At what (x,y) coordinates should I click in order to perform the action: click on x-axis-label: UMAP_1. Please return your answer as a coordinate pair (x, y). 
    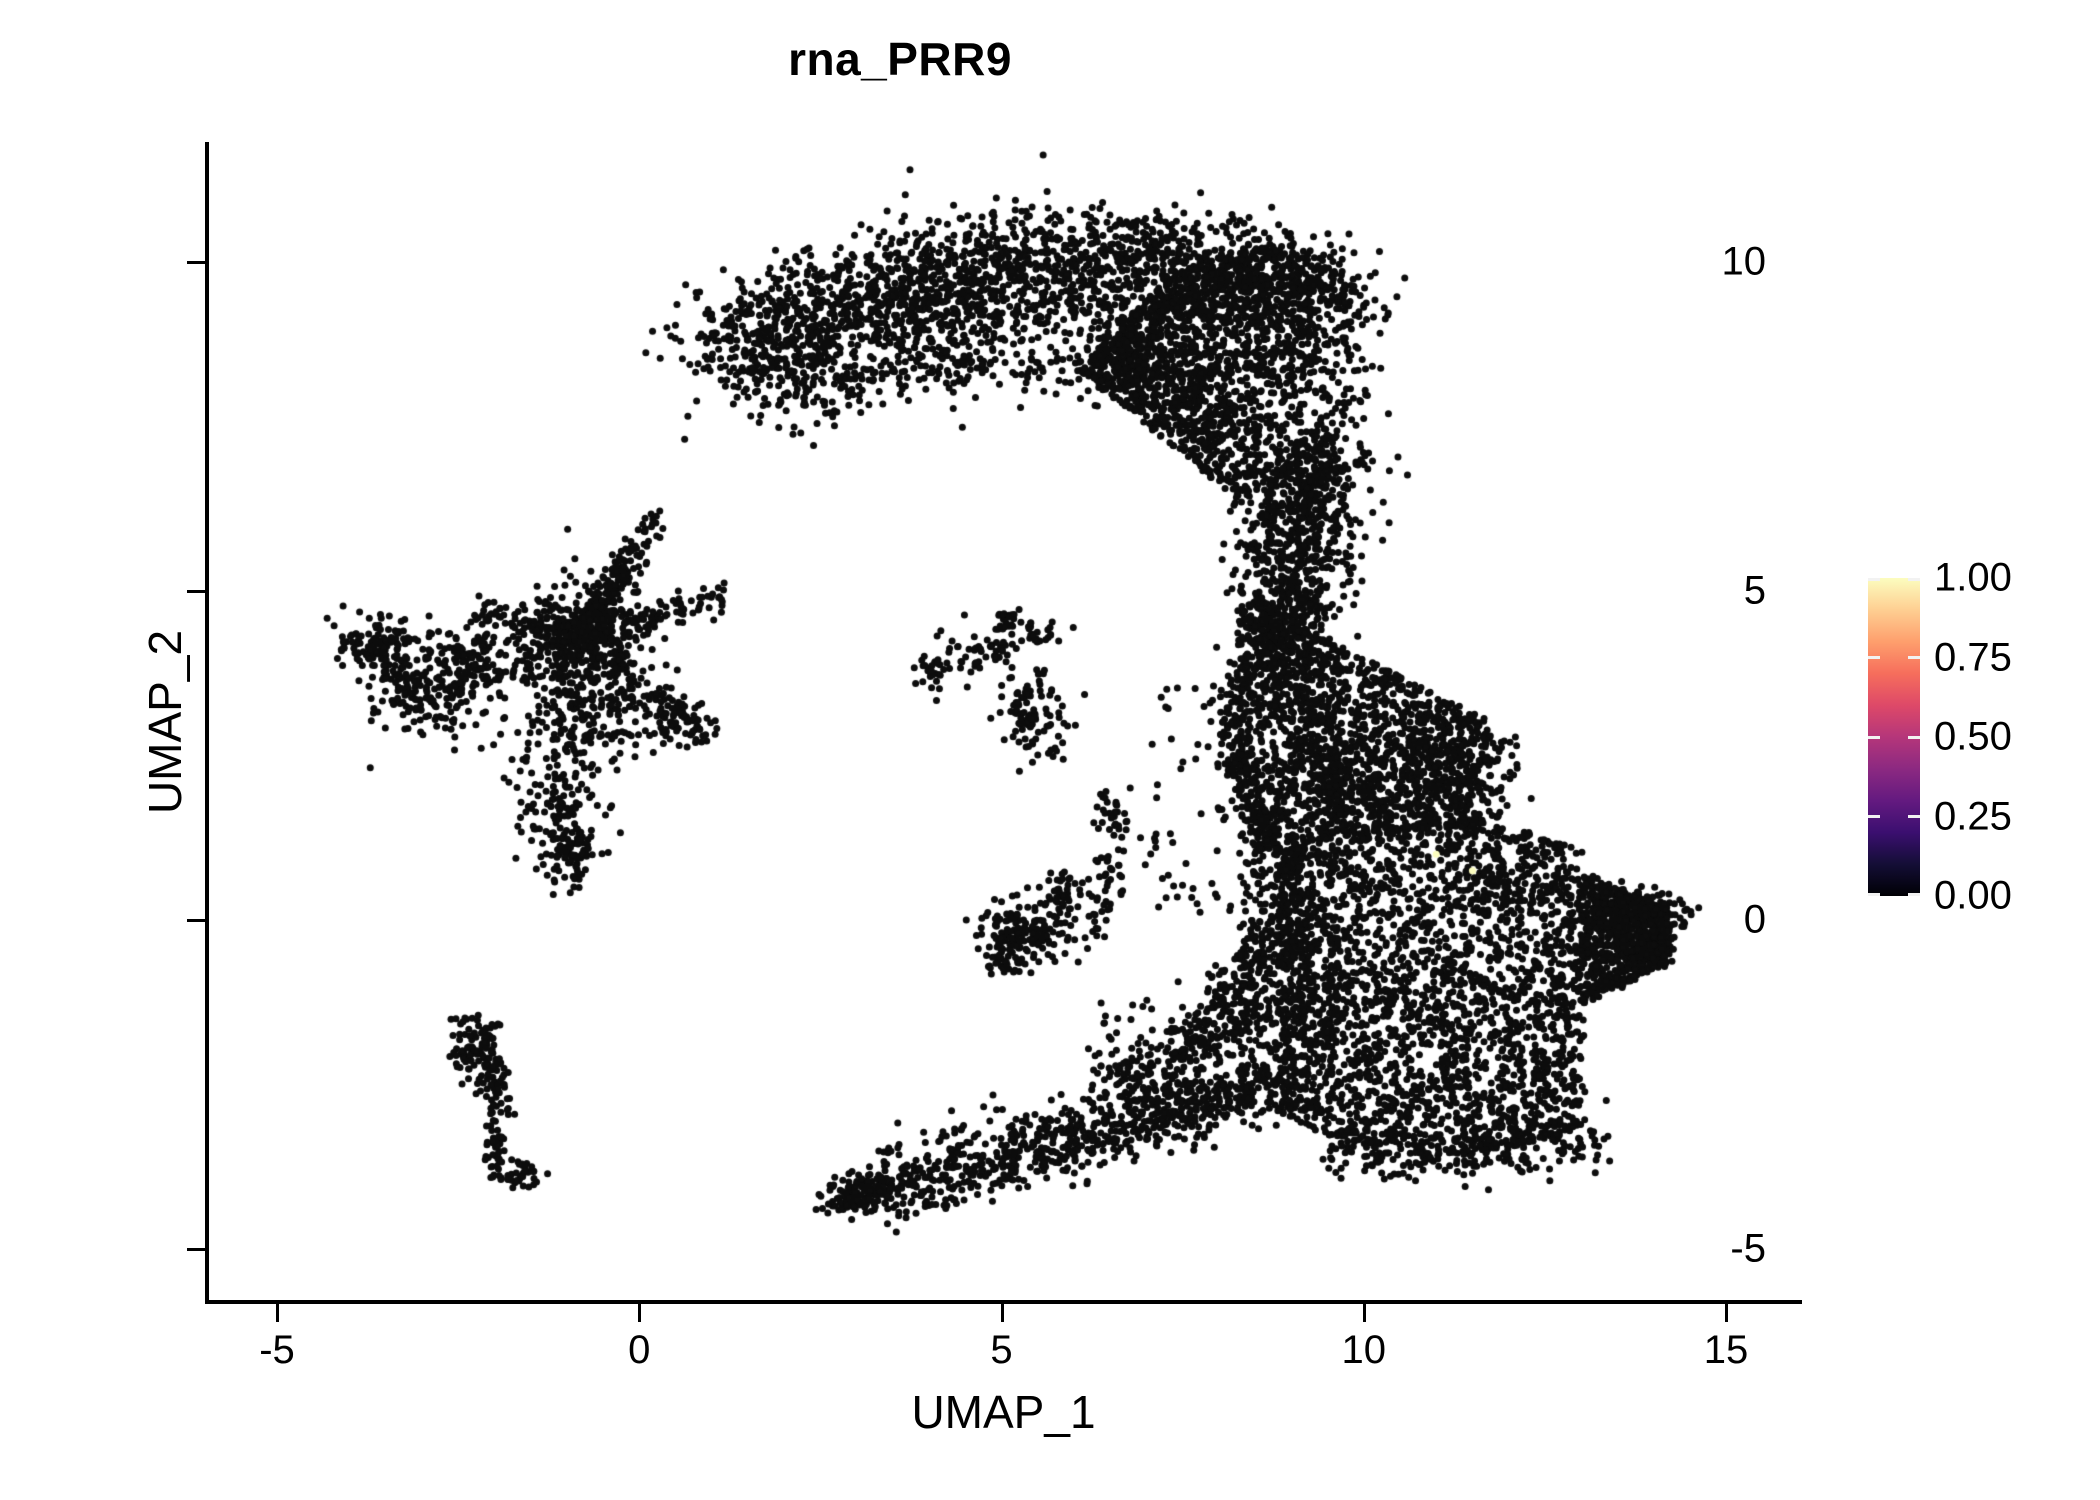
    Looking at the image, I should click on (1003, 1412).